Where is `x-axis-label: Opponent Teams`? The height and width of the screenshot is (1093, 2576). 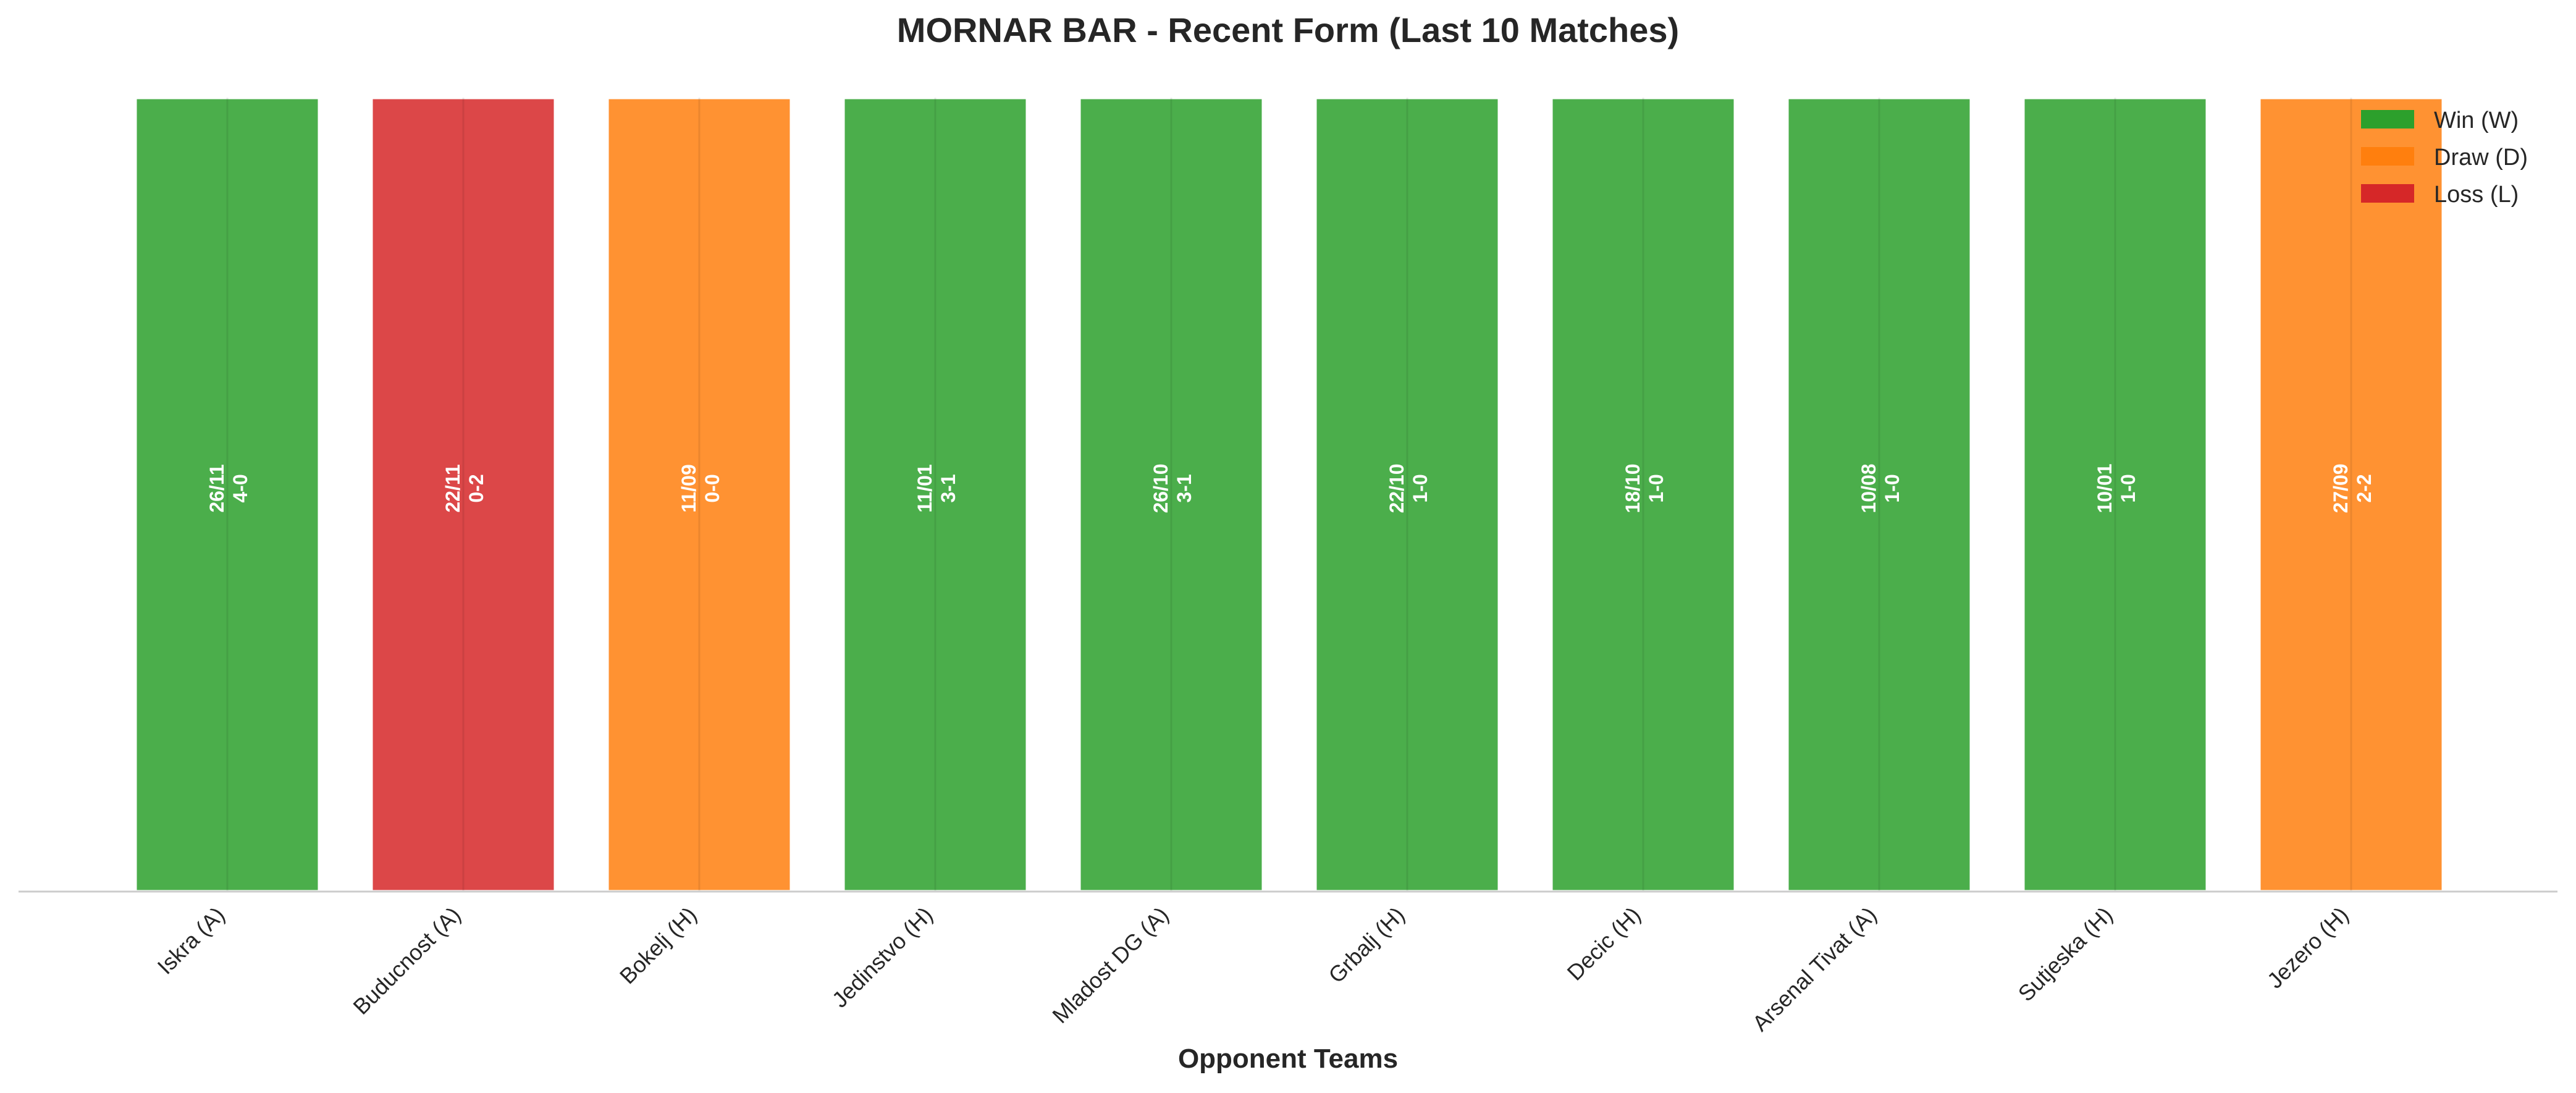
x-axis-label: Opponent Teams is located at coordinates (1288, 1059).